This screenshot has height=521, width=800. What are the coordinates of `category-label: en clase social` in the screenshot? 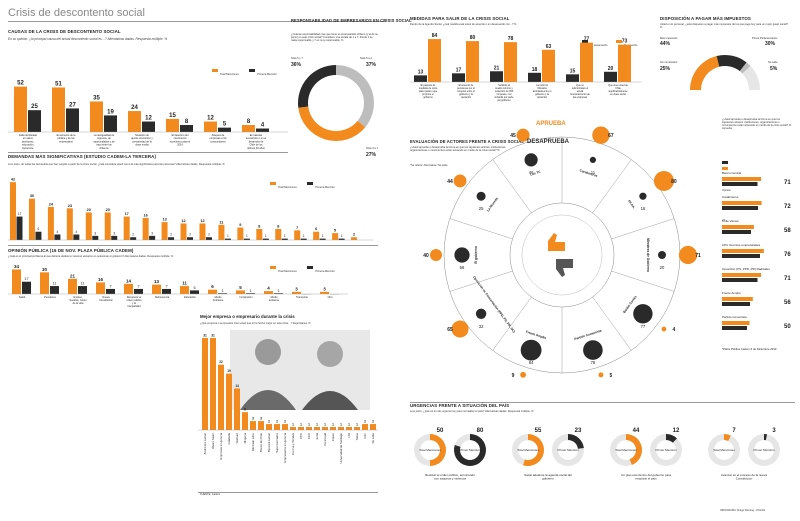 It's located at (618, 94).